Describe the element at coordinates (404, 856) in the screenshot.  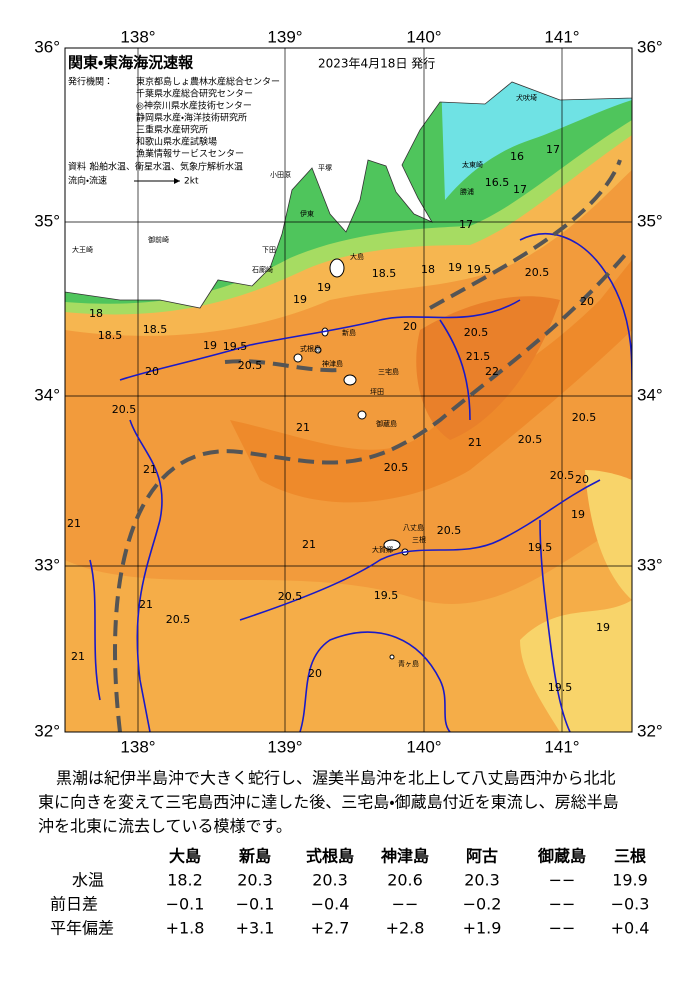
I see `table-header: 神津島` at that location.